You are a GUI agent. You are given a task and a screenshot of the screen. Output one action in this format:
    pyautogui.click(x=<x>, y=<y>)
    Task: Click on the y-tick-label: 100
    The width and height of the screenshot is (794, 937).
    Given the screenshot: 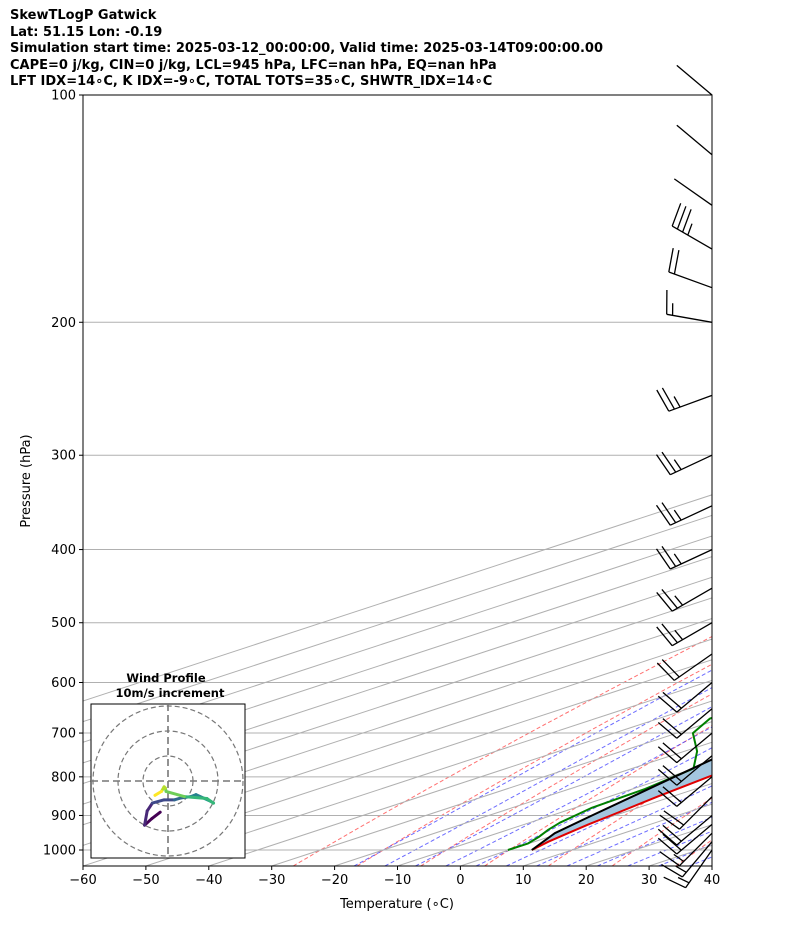 What is the action you would take?
    pyautogui.click(x=63, y=96)
    